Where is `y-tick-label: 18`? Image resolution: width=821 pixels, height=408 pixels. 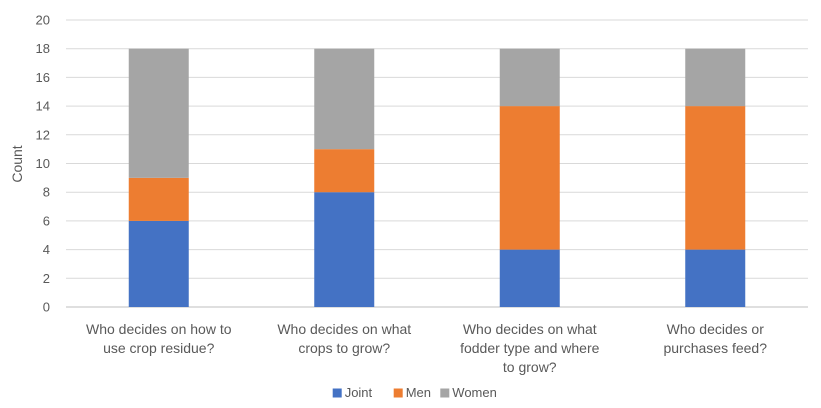 y-tick-label: 18 is located at coordinates (43, 48).